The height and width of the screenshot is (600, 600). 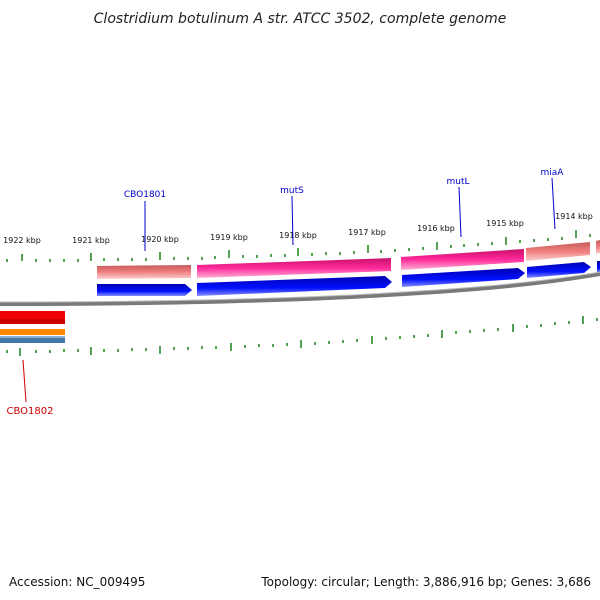 What do you see at coordinates (463, 277) in the screenshot?
I see `cds-arrow-mutl` at bounding box center [463, 277].